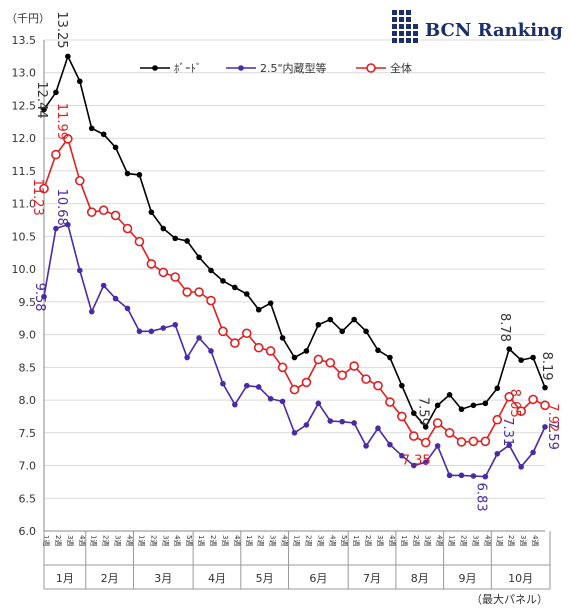  I want to click on data-label: 7.59, so click(423, 411).